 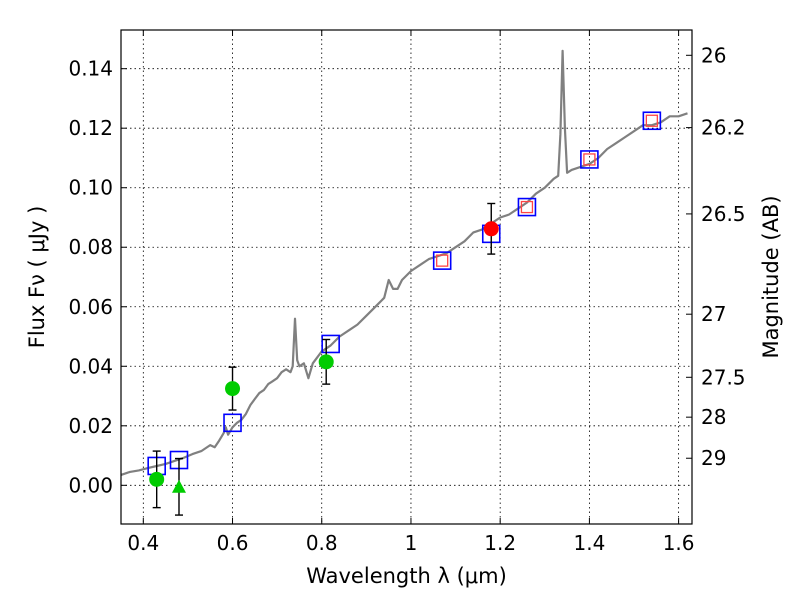 I want to click on nir-photometry-point, so click(x=491, y=229).